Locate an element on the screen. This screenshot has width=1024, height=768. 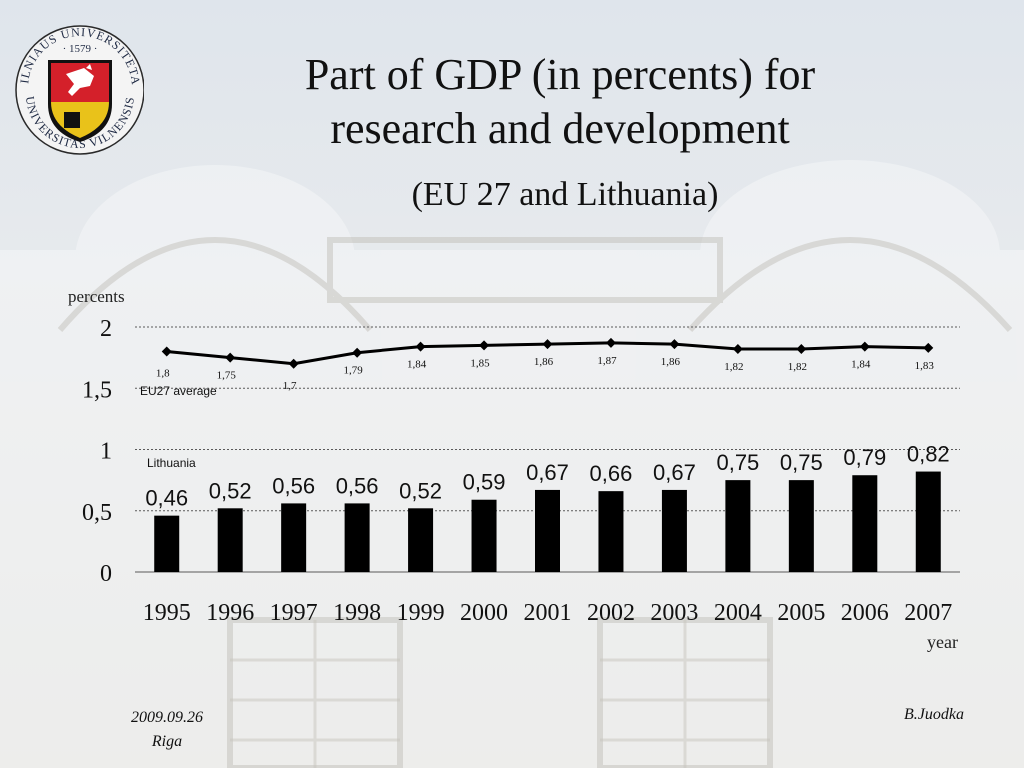
eu27-value-label: 1,75 is located at coordinates (227, 376).